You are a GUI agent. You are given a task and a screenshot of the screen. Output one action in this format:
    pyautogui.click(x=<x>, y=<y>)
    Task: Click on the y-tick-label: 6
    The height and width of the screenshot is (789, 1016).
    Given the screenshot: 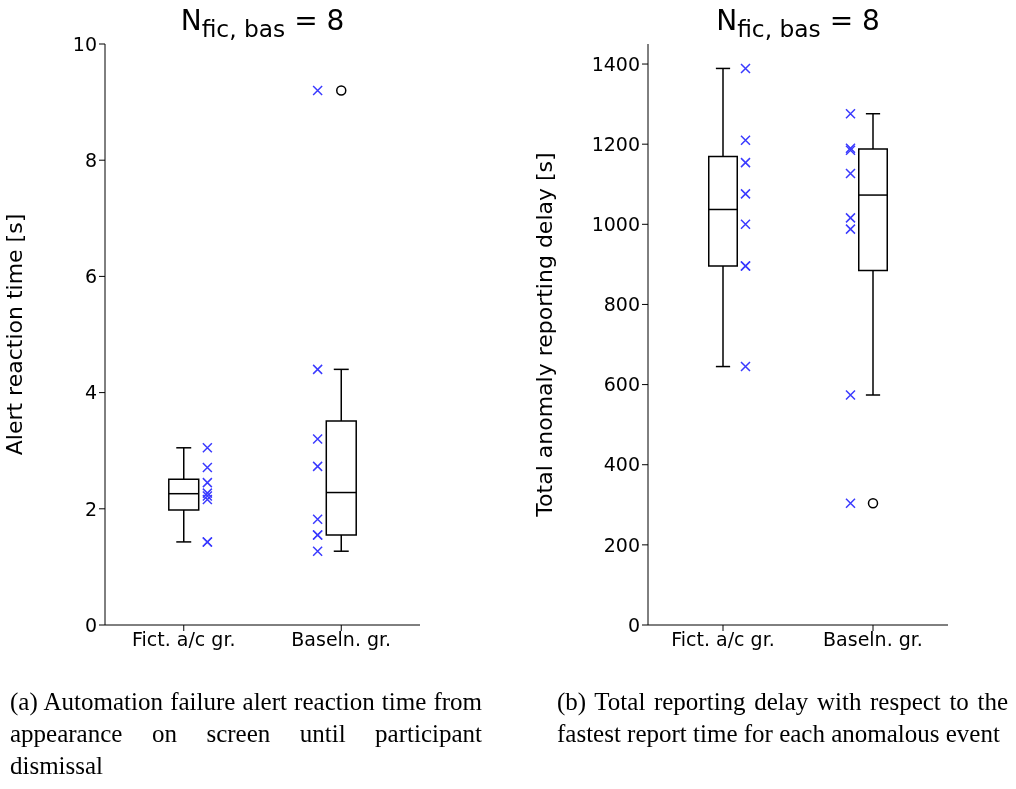 What is the action you would take?
    pyautogui.click(x=90, y=276)
    